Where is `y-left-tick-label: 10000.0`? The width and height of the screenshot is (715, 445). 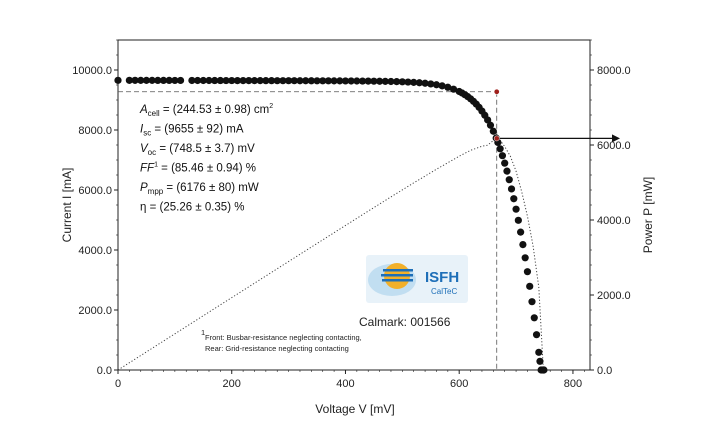
y-left-tick-label: 10000.0 is located at coordinates (92, 71).